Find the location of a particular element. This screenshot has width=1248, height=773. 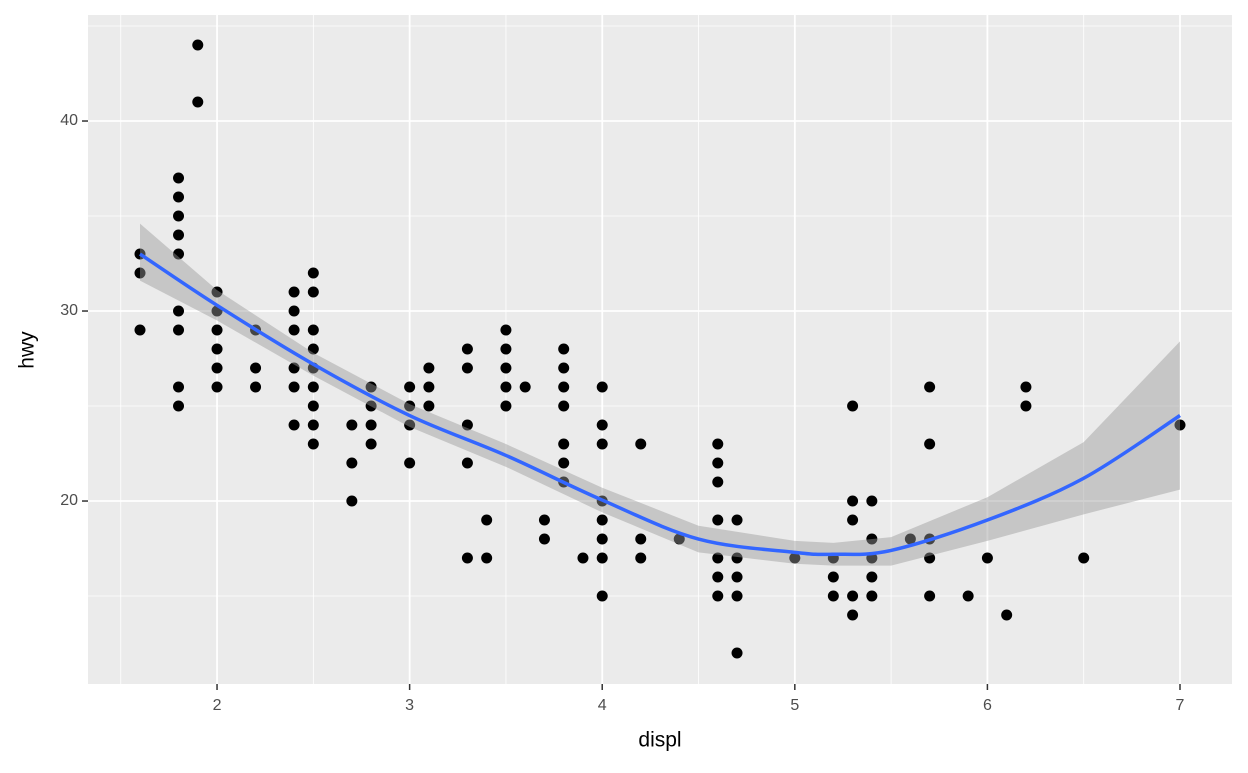

x-axis-title: displ is located at coordinates (659, 740).